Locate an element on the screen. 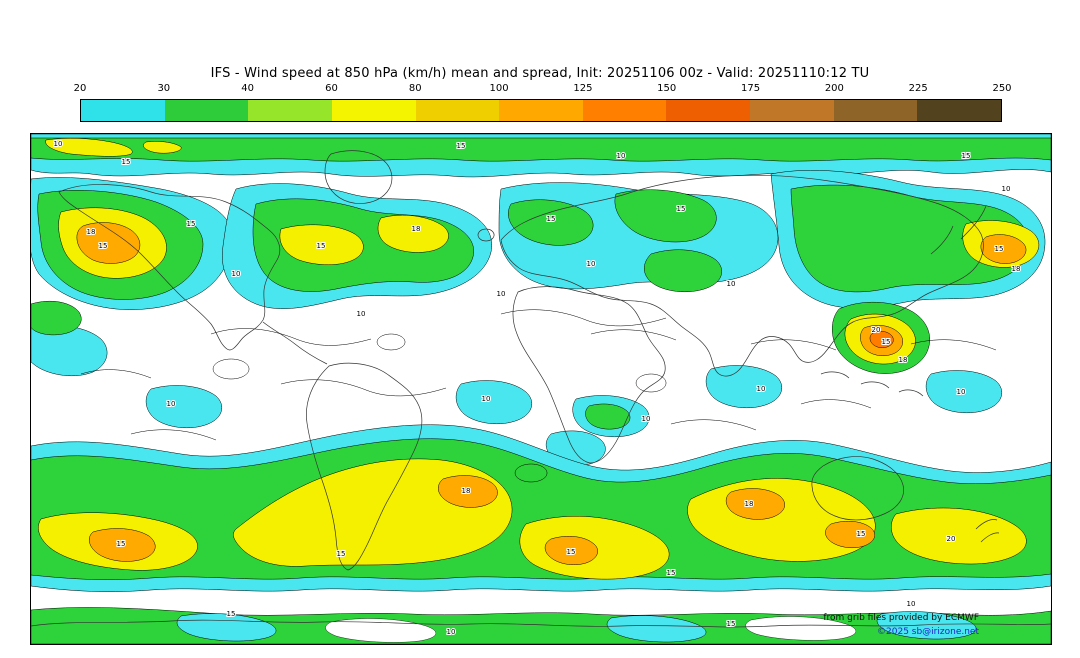 The image size is (1080, 658). colorbar-tick-label: 175 is located at coordinates (750, 88).